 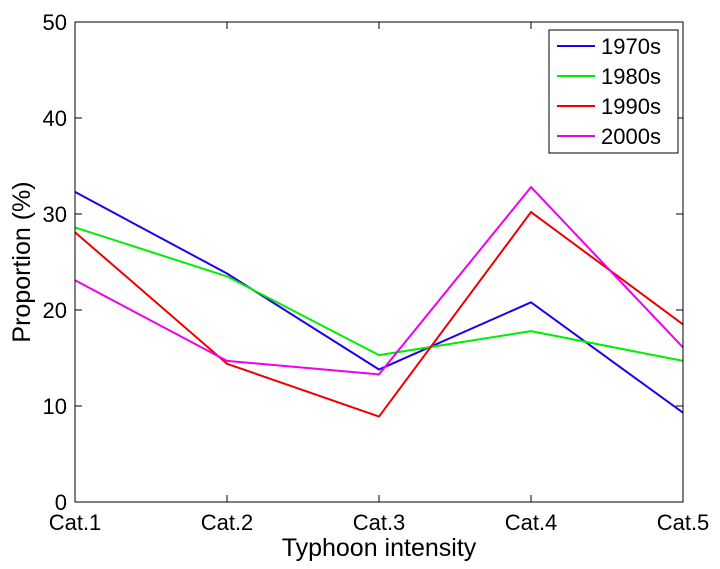 I want to click on y-tick-label: 10, so click(x=55, y=406).